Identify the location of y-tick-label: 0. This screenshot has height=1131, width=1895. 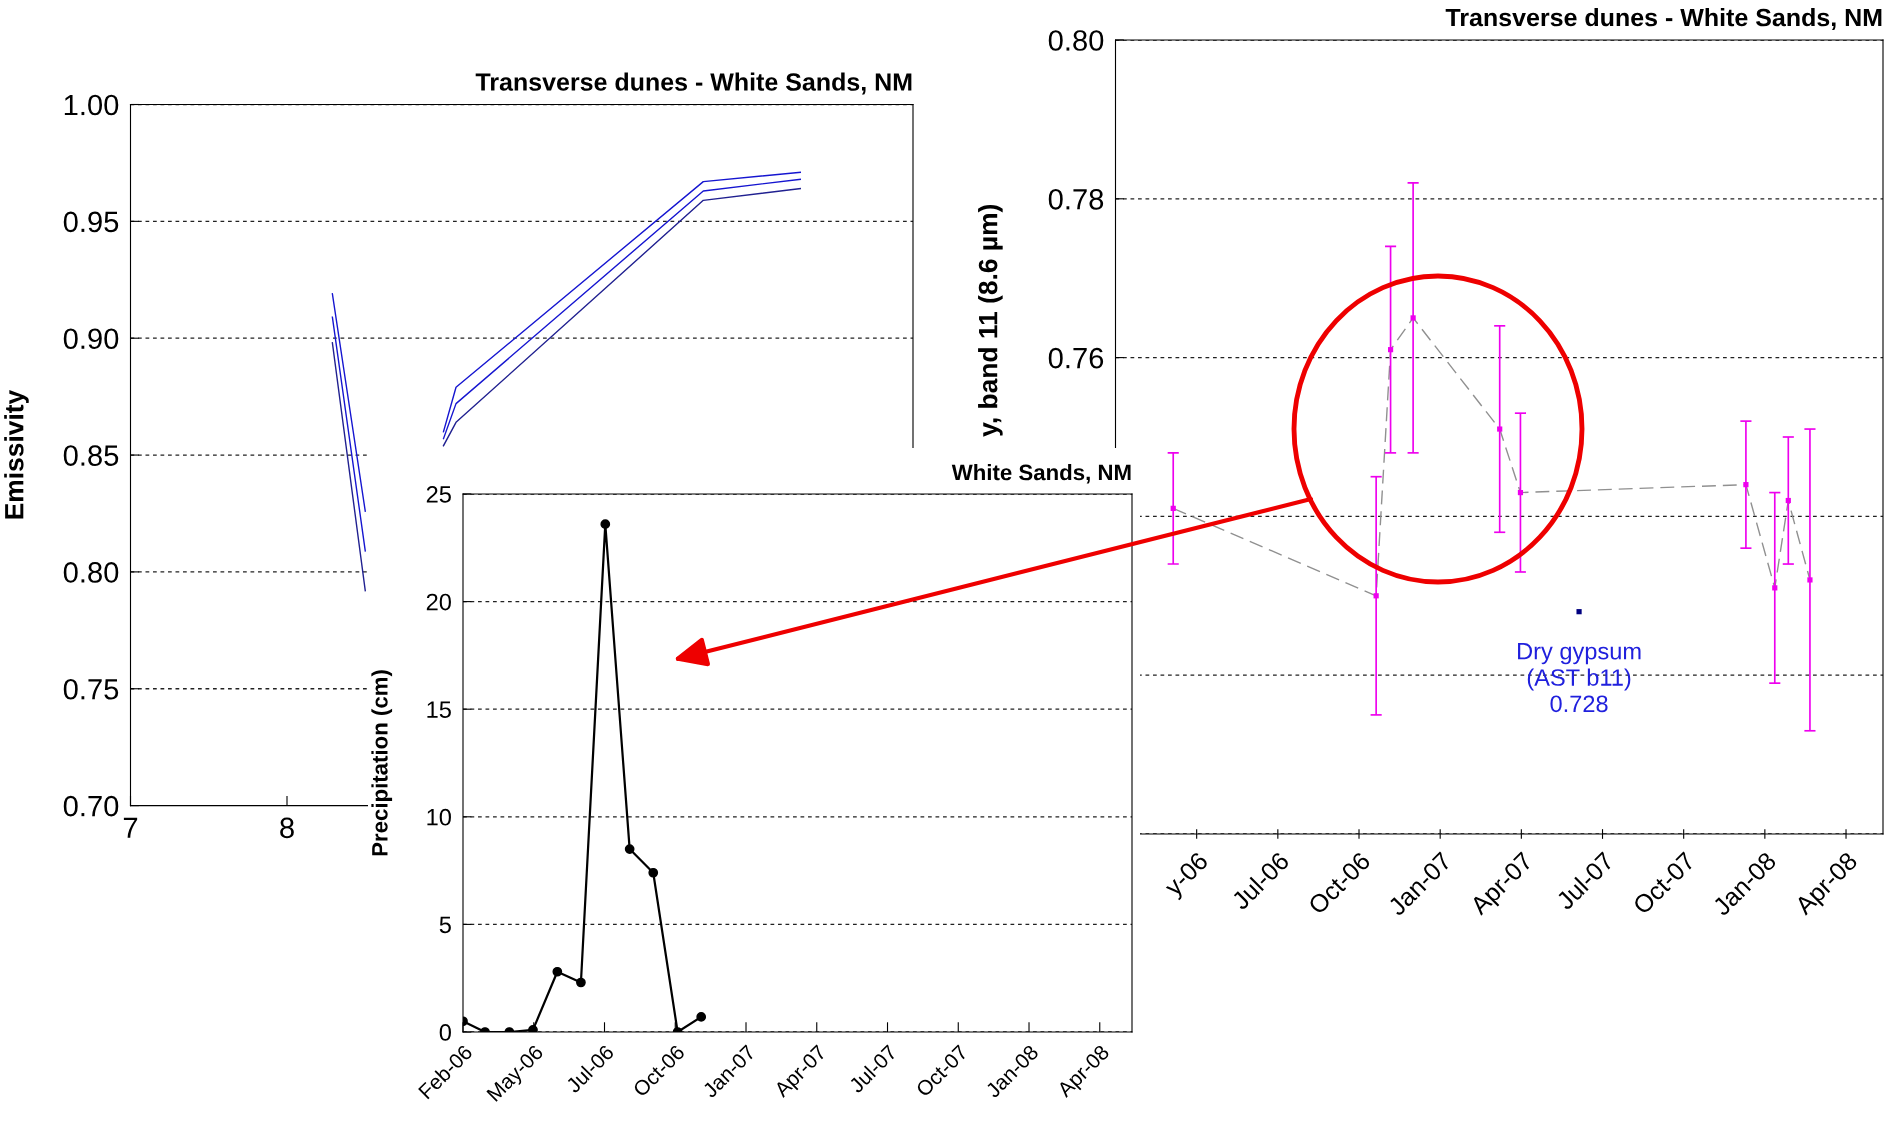
(445, 1032).